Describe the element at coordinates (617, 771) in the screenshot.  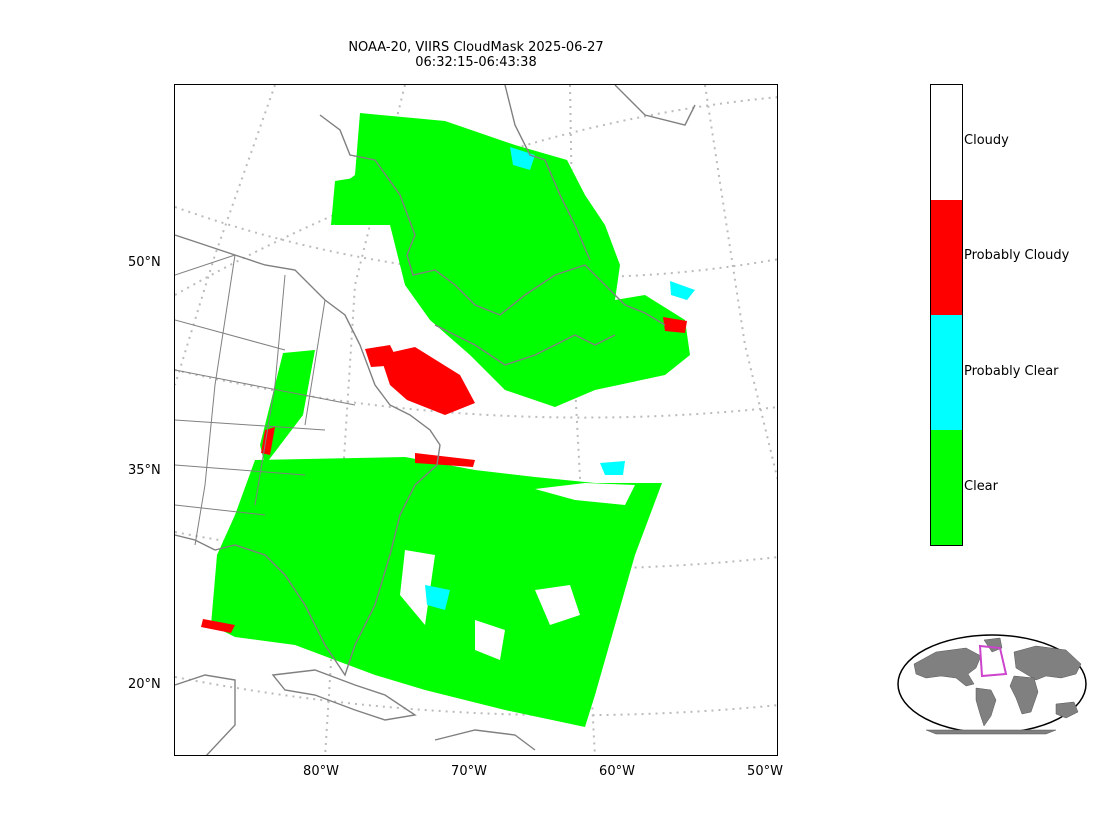
I see `lon-label-60w: 60°W` at that location.